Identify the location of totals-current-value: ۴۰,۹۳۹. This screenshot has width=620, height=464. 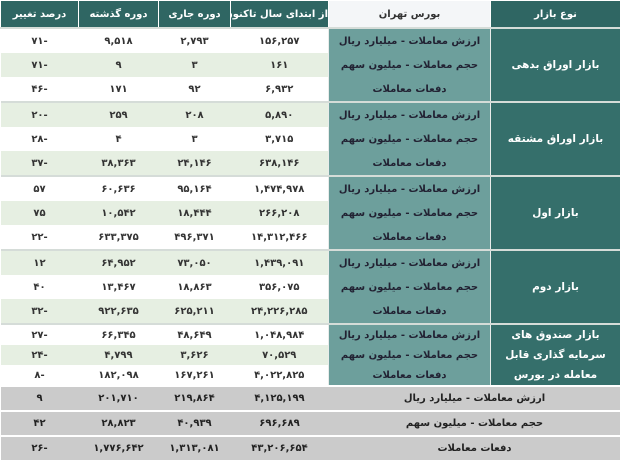
(194, 423).